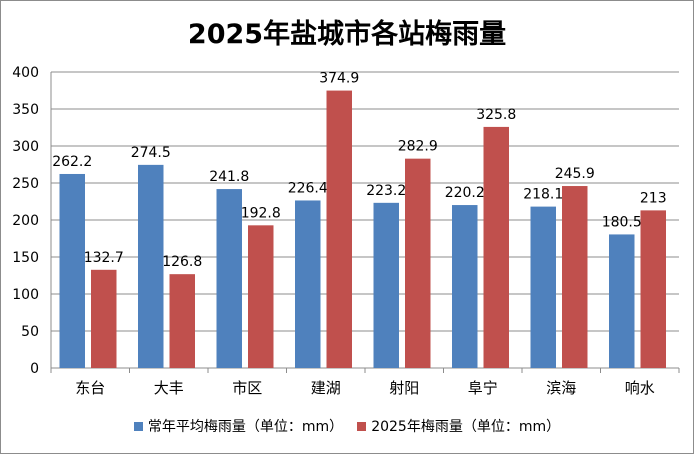  I want to click on y-tick-label-6: 300, so click(25, 147).